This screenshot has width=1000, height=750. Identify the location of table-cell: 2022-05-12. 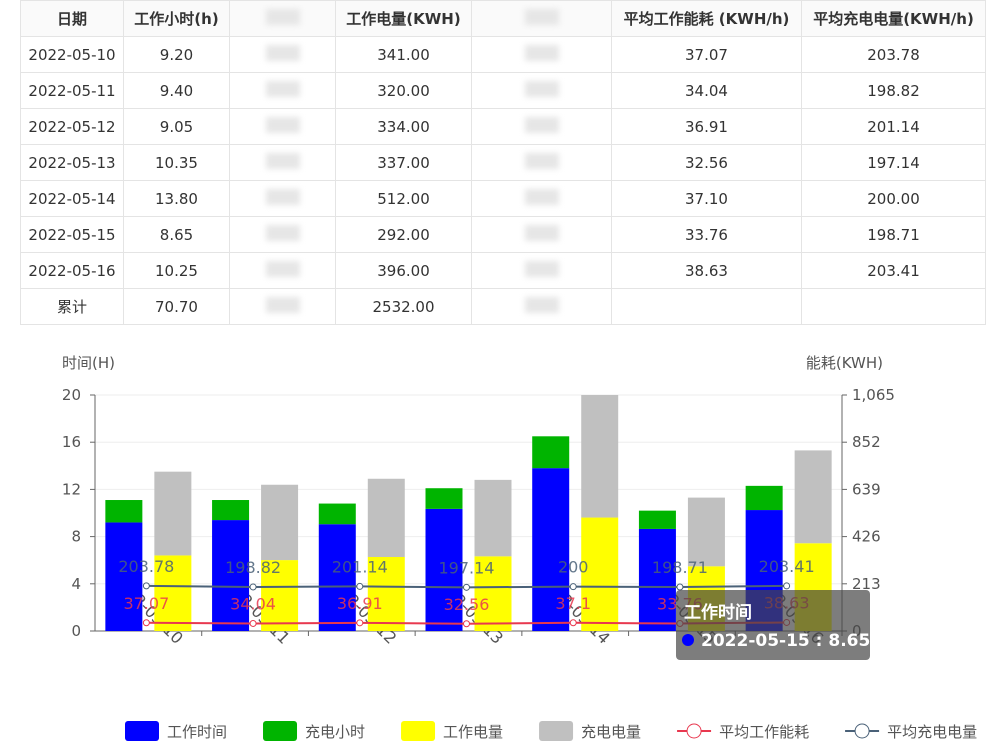
(72, 126).